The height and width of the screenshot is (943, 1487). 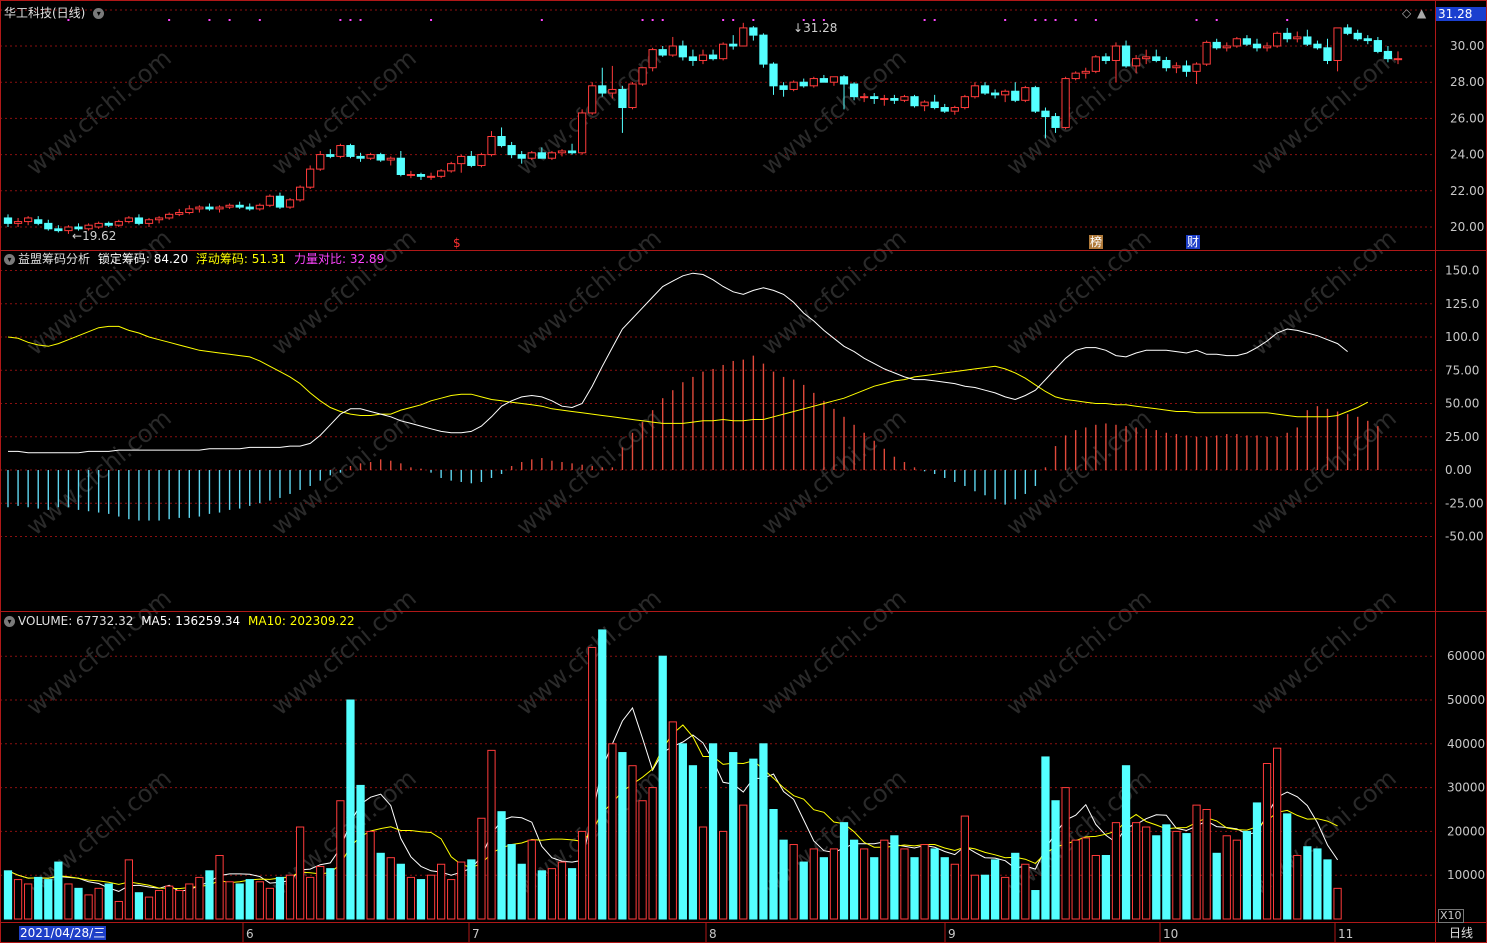 I want to click on chip-tick-label: -25.00, so click(x=1464, y=503).